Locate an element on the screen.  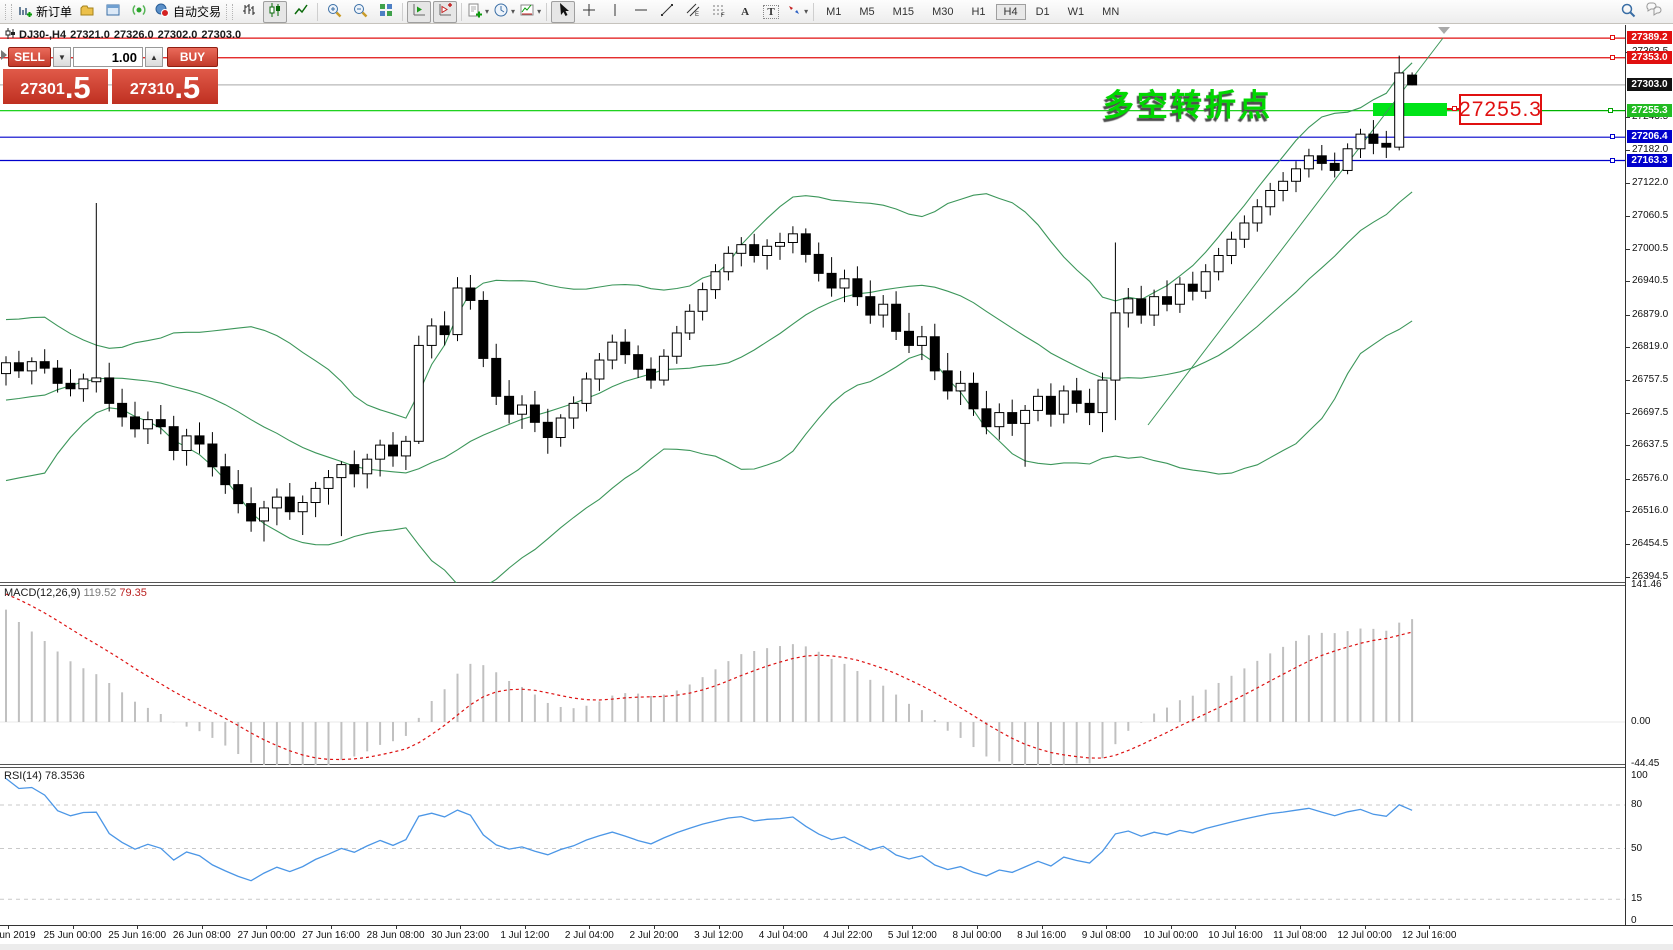
sell-button-label: SELL is located at coordinates (29, 57).